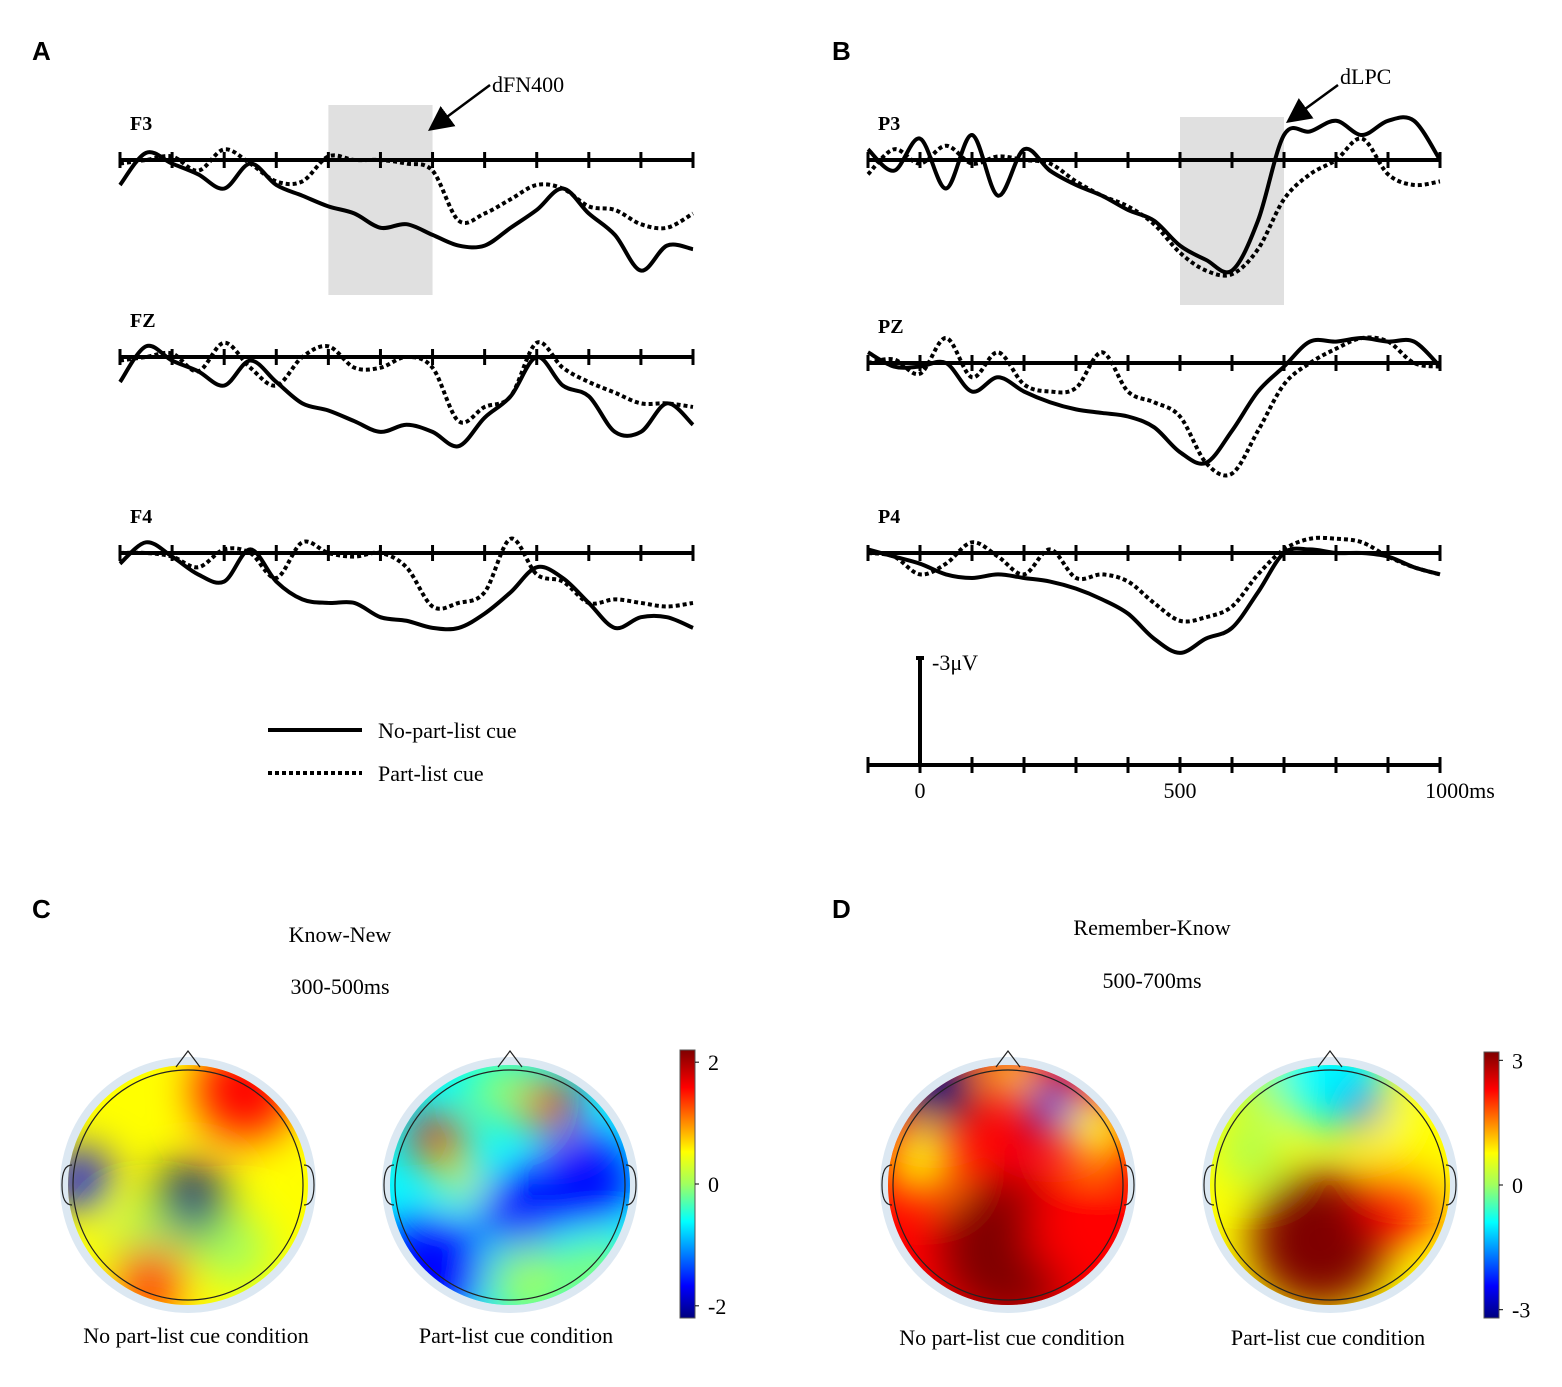 The height and width of the screenshot is (1387, 1562). I want to click on channel-label: PZ, so click(891, 327).